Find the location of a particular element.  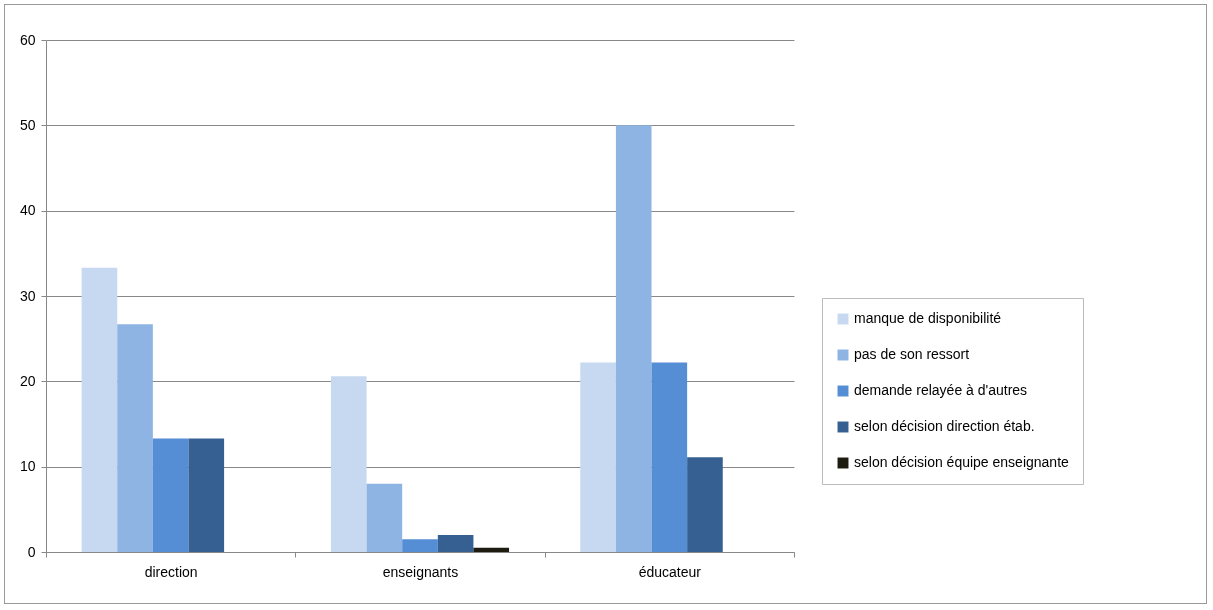

y-tick-label: 20 is located at coordinates (27, 380).